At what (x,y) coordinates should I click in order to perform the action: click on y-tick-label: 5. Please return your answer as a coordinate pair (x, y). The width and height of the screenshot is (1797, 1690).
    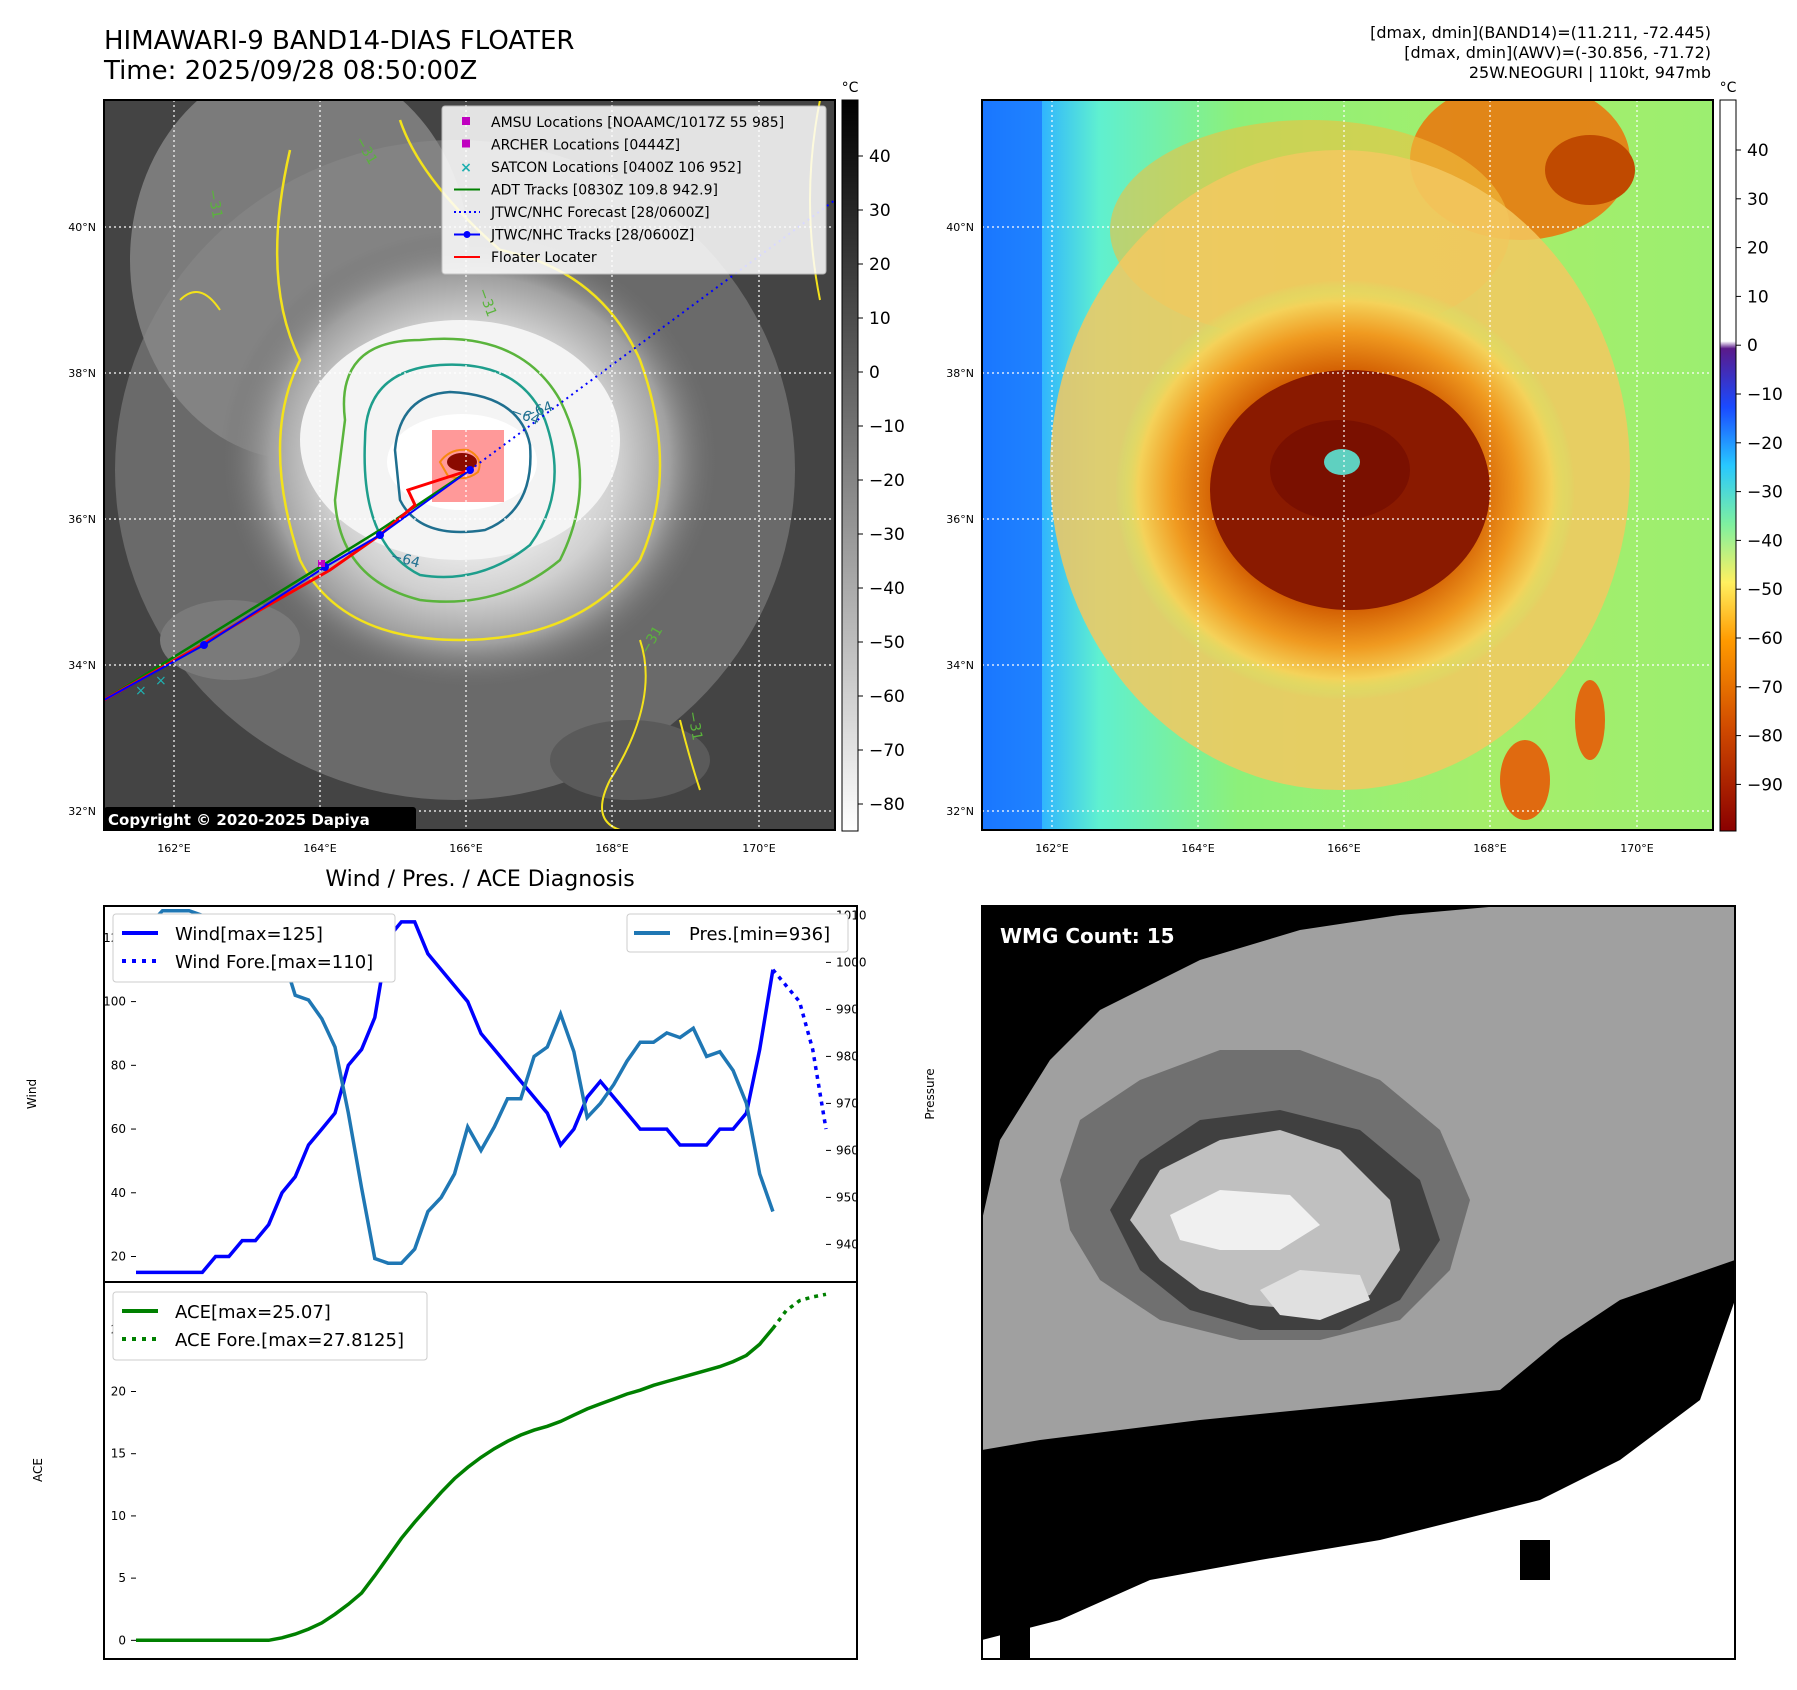
    Looking at the image, I should click on (122, 1578).